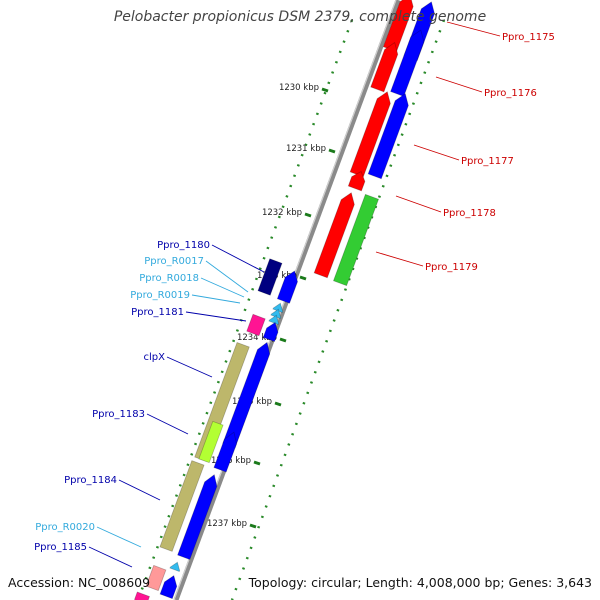 This screenshot has height=600, width=600. I want to click on gene-label: Ppro_1180, so click(183, 245).